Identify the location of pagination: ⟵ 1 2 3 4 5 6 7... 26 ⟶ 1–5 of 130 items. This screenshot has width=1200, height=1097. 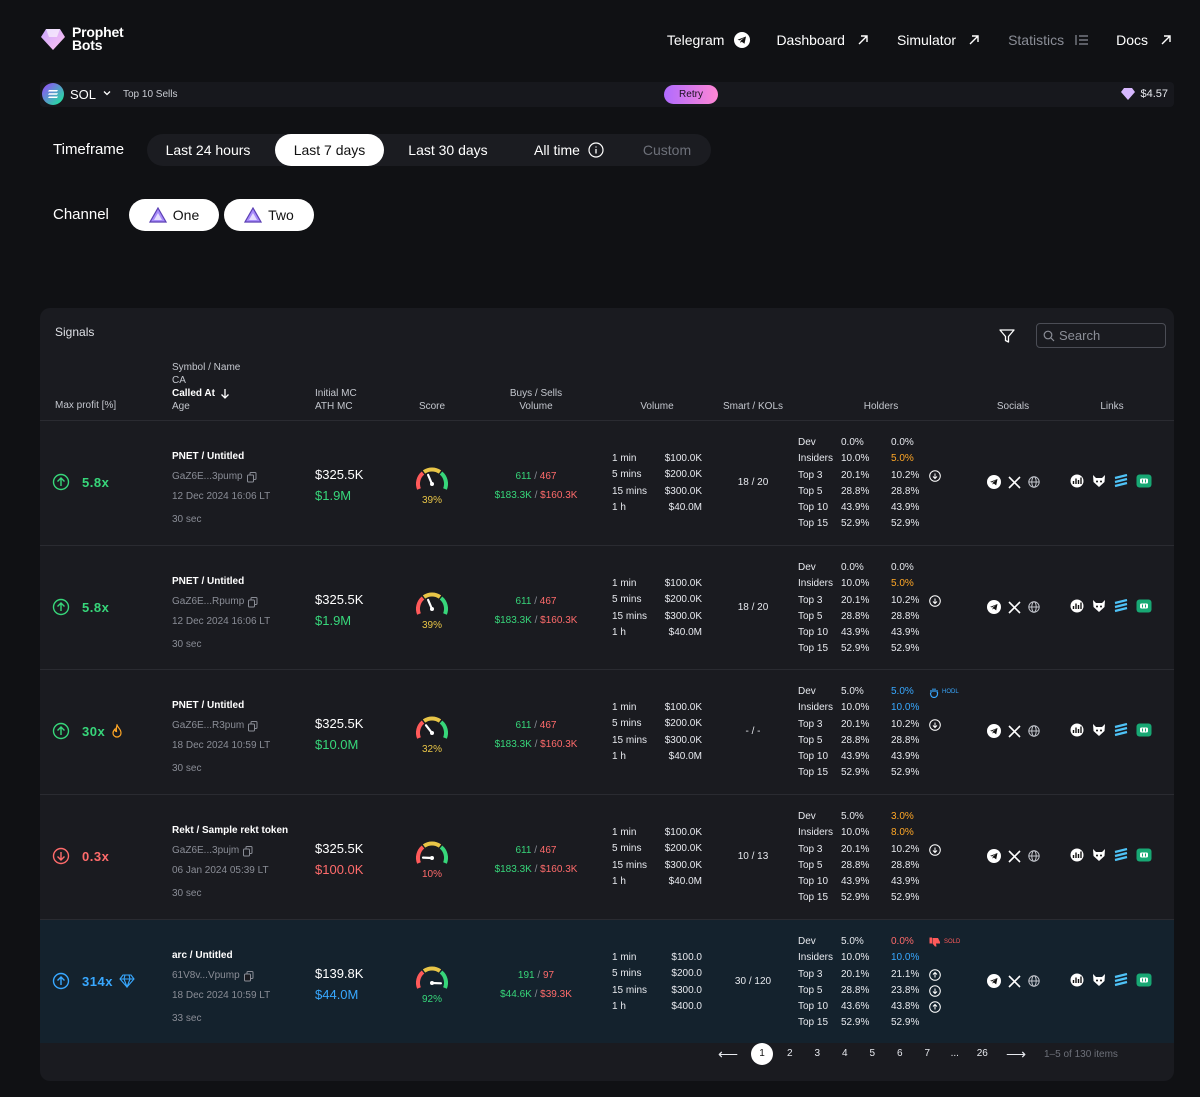
(913, 1054).